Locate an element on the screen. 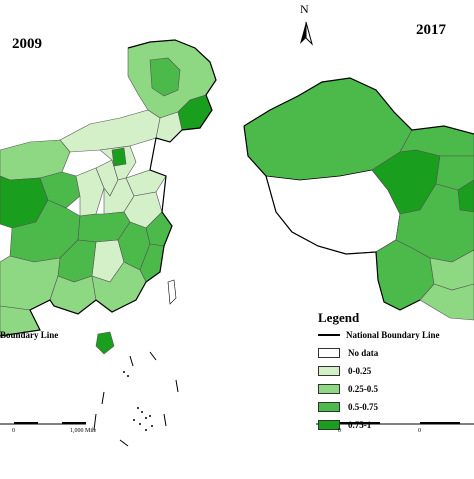  region-tibet is located at coordinates (333, 212).